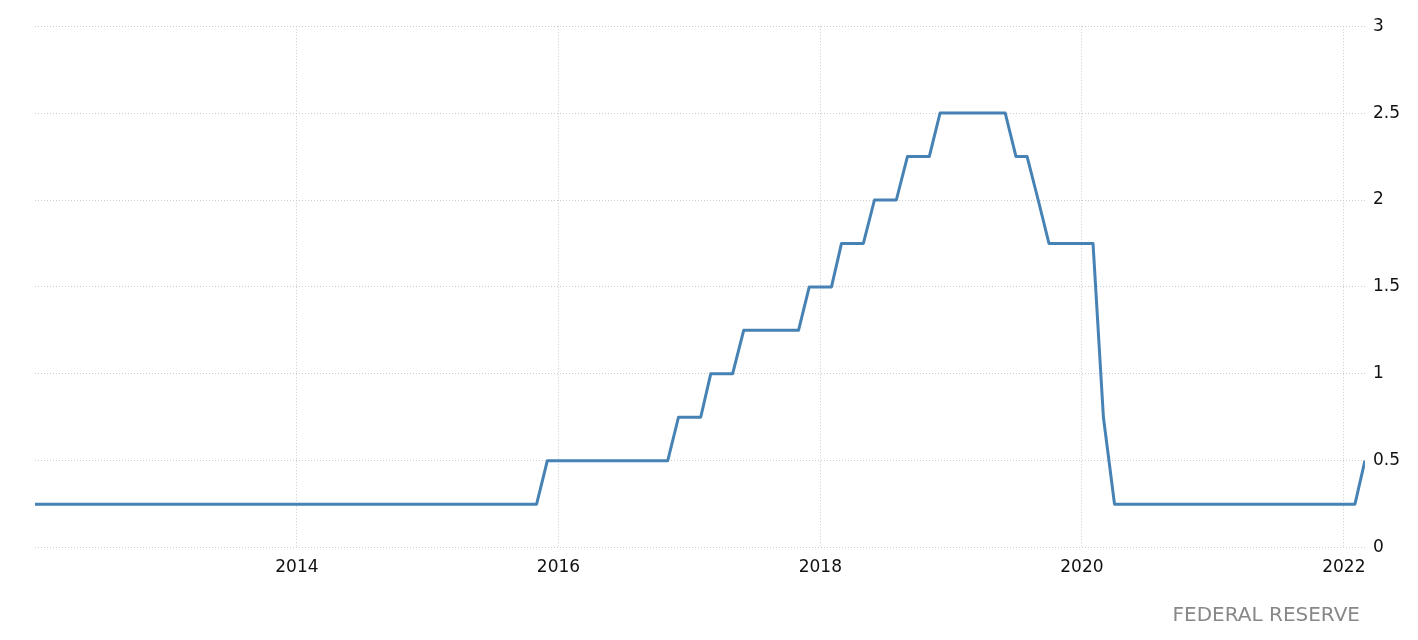 The width and height of the screenshot is (1418, 640). What do you see at coordinates (820, 566) in the screenshot?
I see `x-tick-label: 2018` at bounding box center [820, 566].